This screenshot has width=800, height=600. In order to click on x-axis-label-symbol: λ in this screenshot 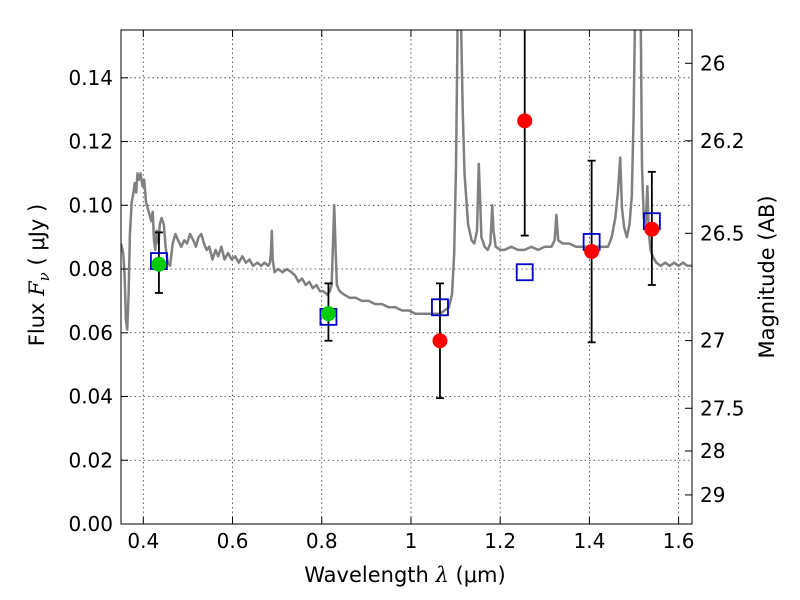, I will do `click(442, 575)`.